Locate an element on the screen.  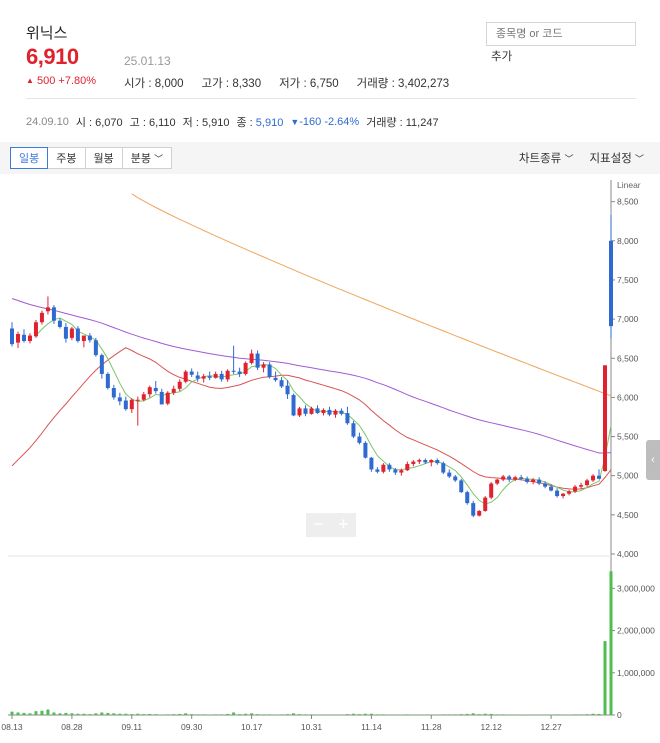
indicator-settings-menu: 지표설정 ﹀ is located at coordinates (616, 159).